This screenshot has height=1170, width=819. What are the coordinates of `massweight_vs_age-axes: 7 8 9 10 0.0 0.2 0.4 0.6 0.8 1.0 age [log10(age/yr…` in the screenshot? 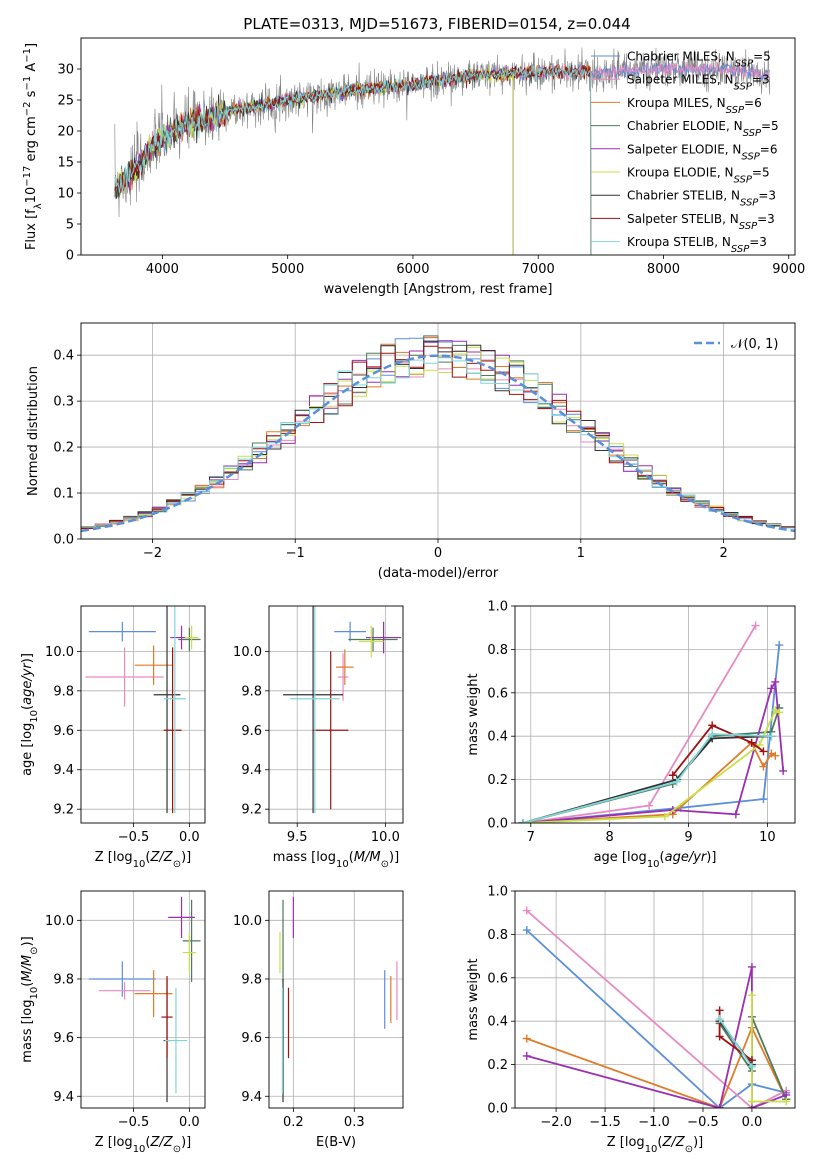 It's located at (631, 735).